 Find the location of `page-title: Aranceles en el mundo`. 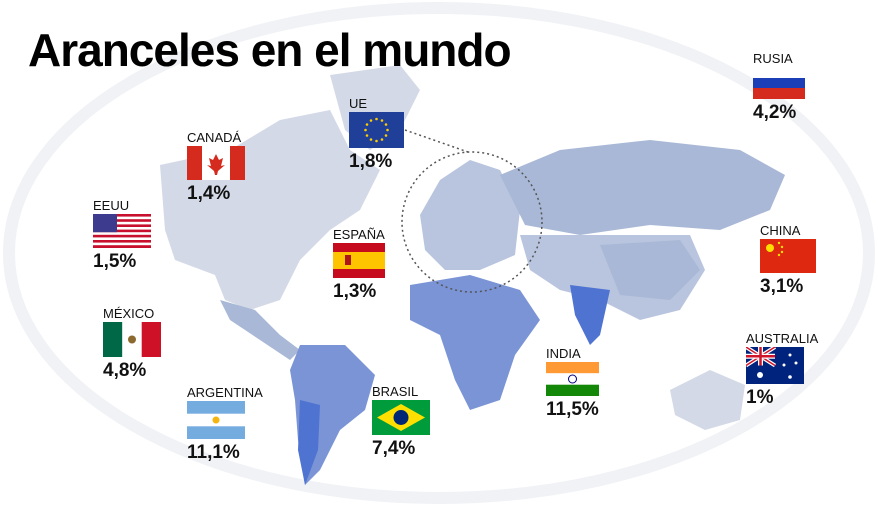

page-title: Aranceles en el mundo is located at coordinates (270, 50).